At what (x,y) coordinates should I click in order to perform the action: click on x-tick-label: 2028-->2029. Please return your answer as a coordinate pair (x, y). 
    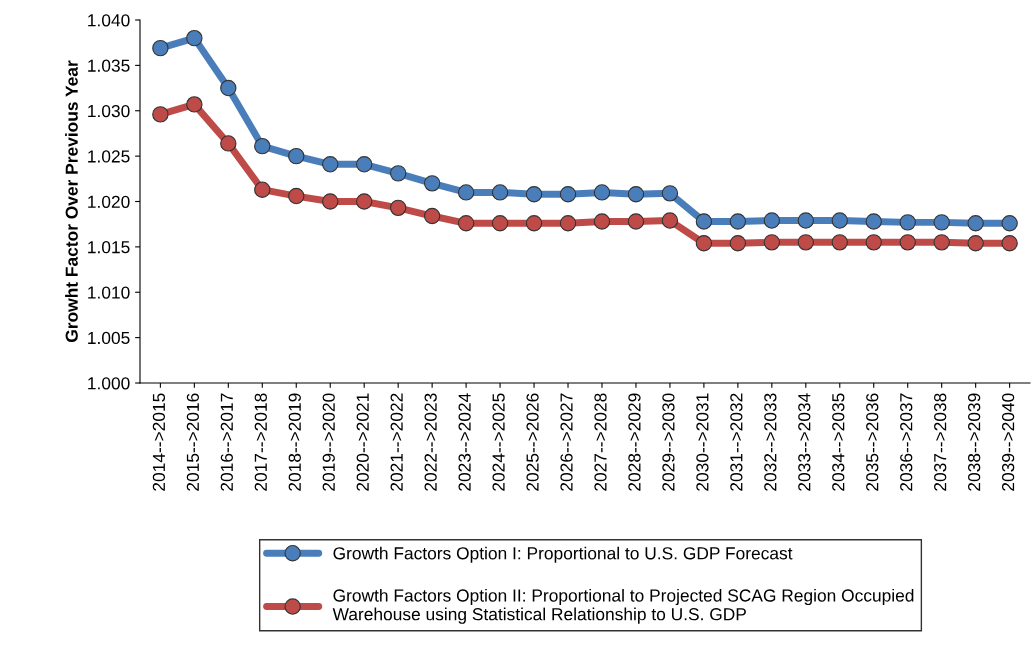
    Looking at the image, I should click on (634, 442).